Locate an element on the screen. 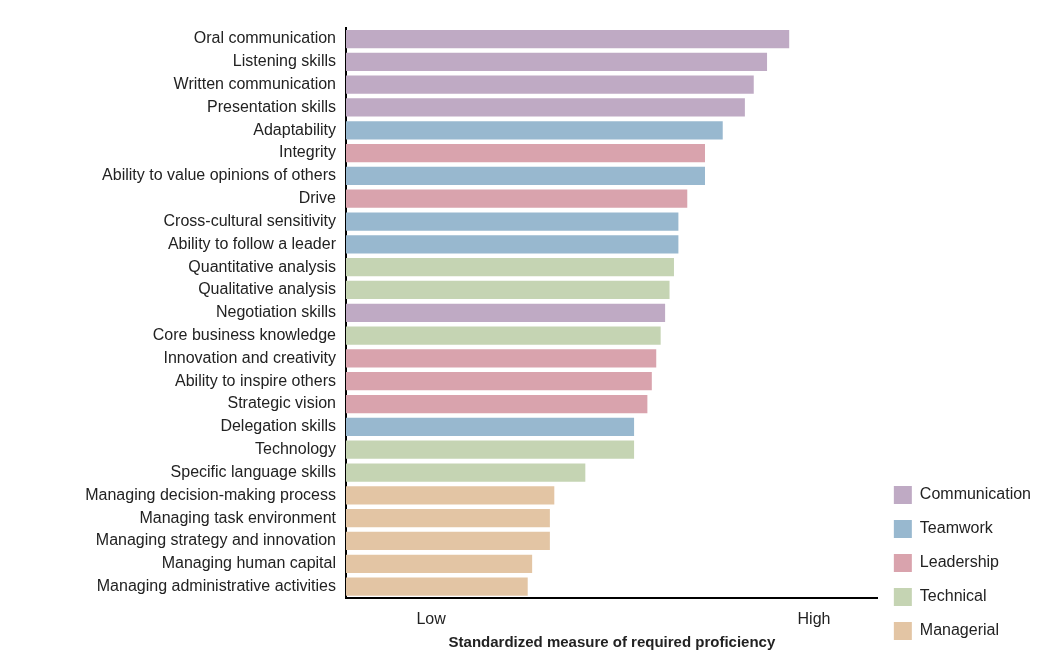 The width and height of the screenshot is (1051, 668). y-tick-label: Written communication is located at coordinates (254, 84).